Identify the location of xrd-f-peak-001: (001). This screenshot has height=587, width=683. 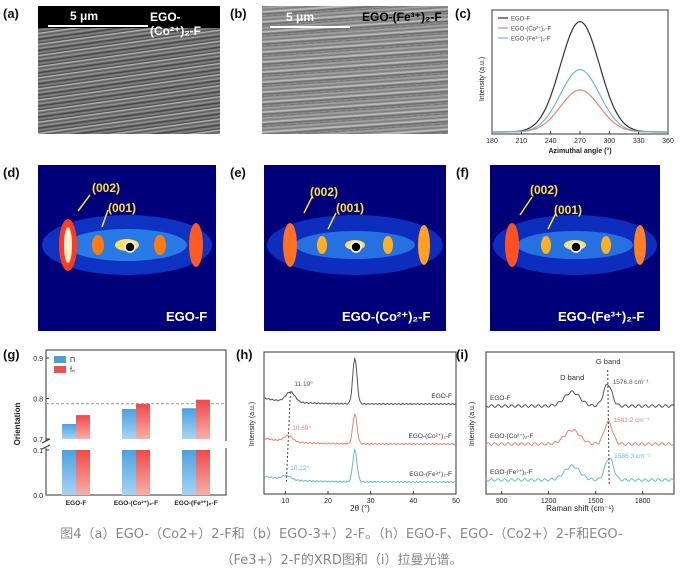
(568, 210).